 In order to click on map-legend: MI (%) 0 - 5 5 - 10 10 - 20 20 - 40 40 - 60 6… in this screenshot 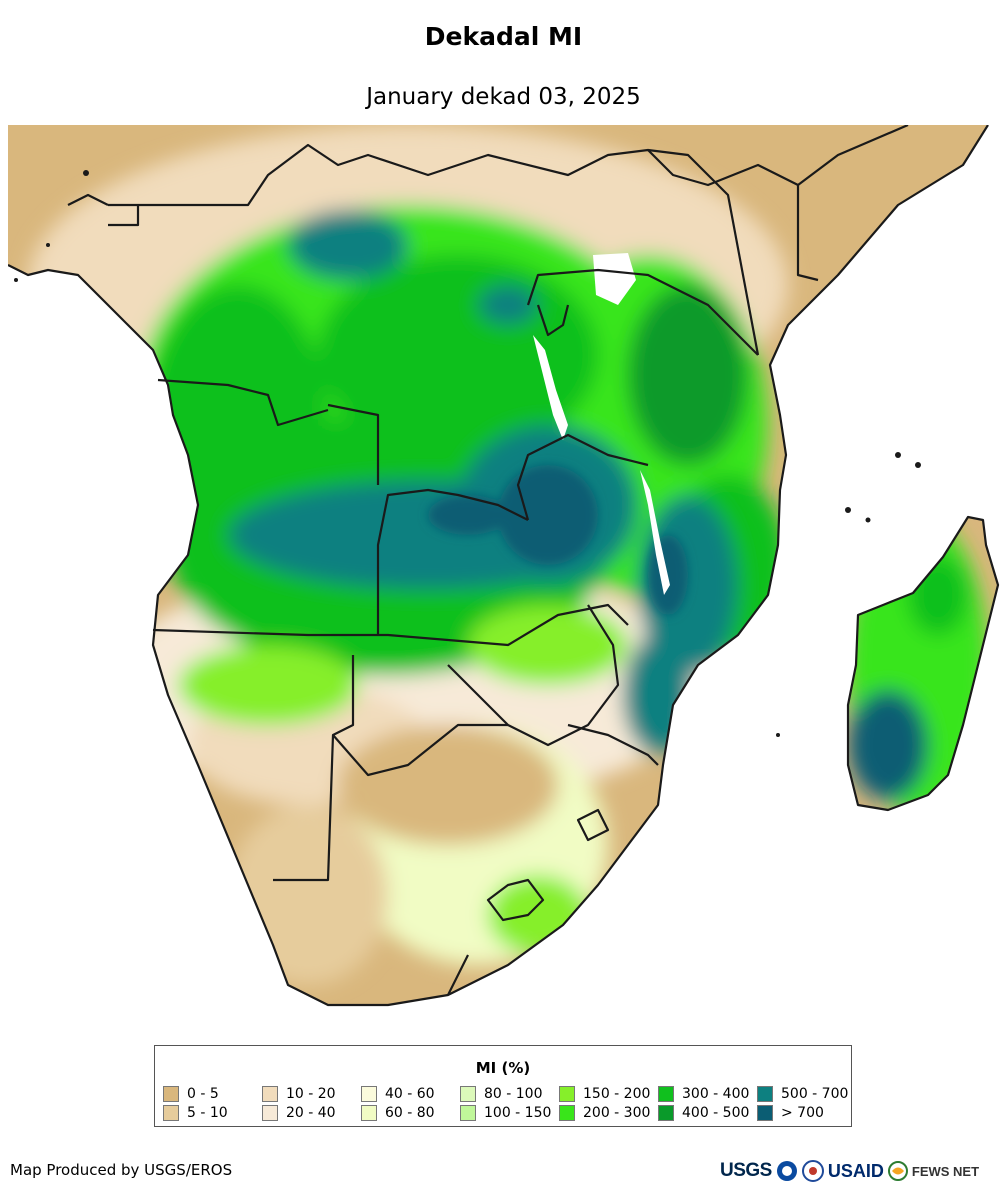, I will do `click(503, 1086)`.